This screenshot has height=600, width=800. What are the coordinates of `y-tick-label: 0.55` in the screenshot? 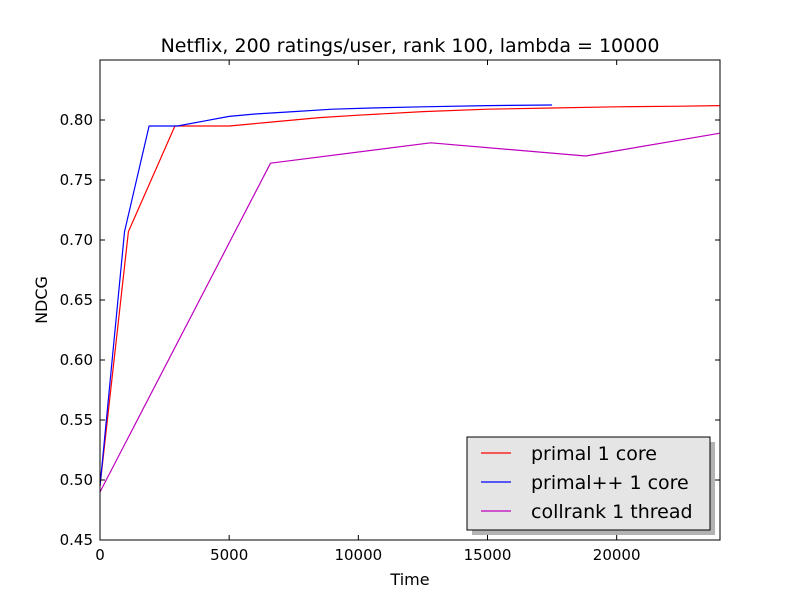 It's located at (76, 420).